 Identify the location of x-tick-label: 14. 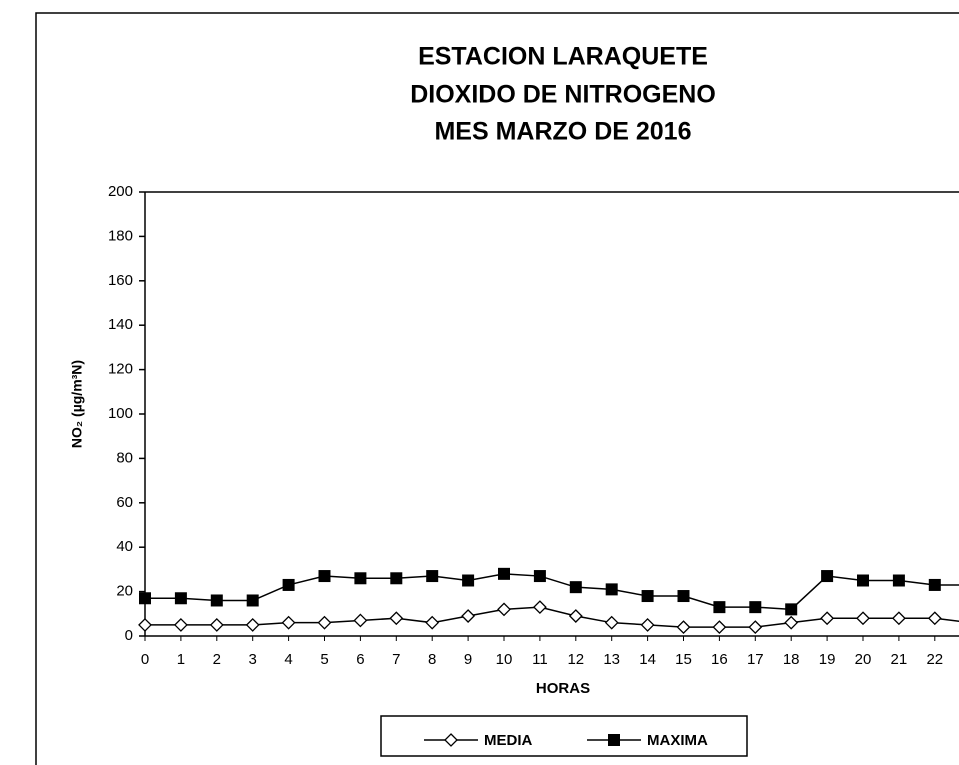
(647, 659).